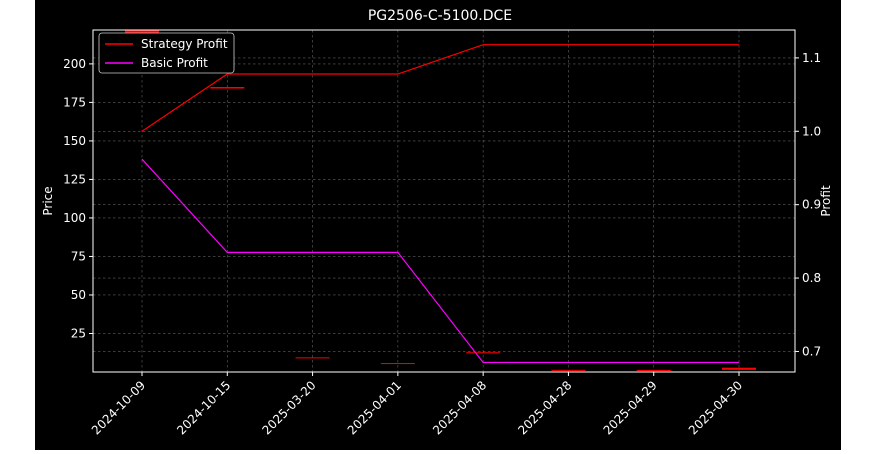 This screenshot has width=878, height=454. Describe the element at coordinates (74, 218) in the screenshot. I see `y-tick-label: 100` at that location.